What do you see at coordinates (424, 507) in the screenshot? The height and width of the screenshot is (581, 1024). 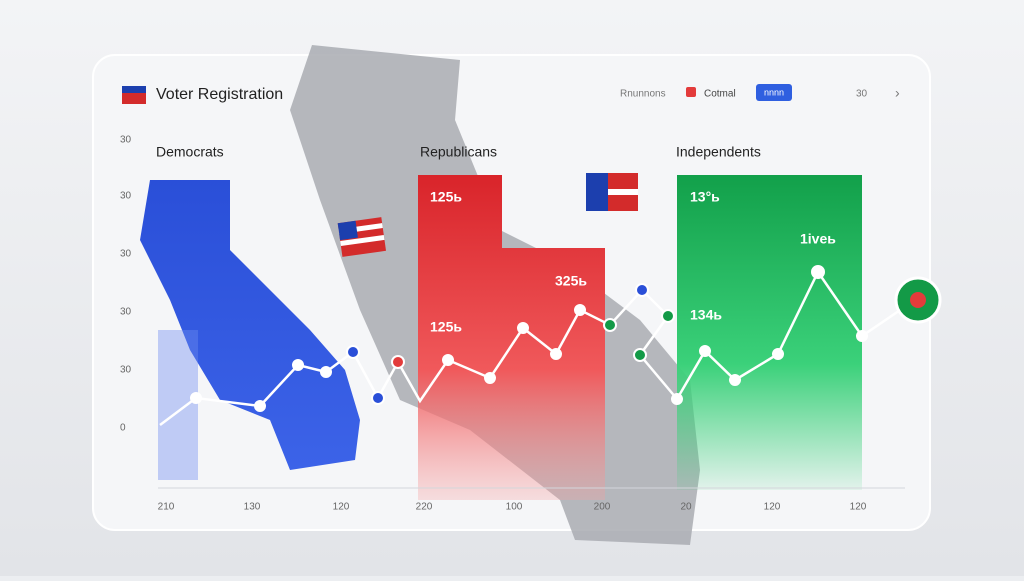 I see `x-axis-label: 220` at bounding box center [424, 507].